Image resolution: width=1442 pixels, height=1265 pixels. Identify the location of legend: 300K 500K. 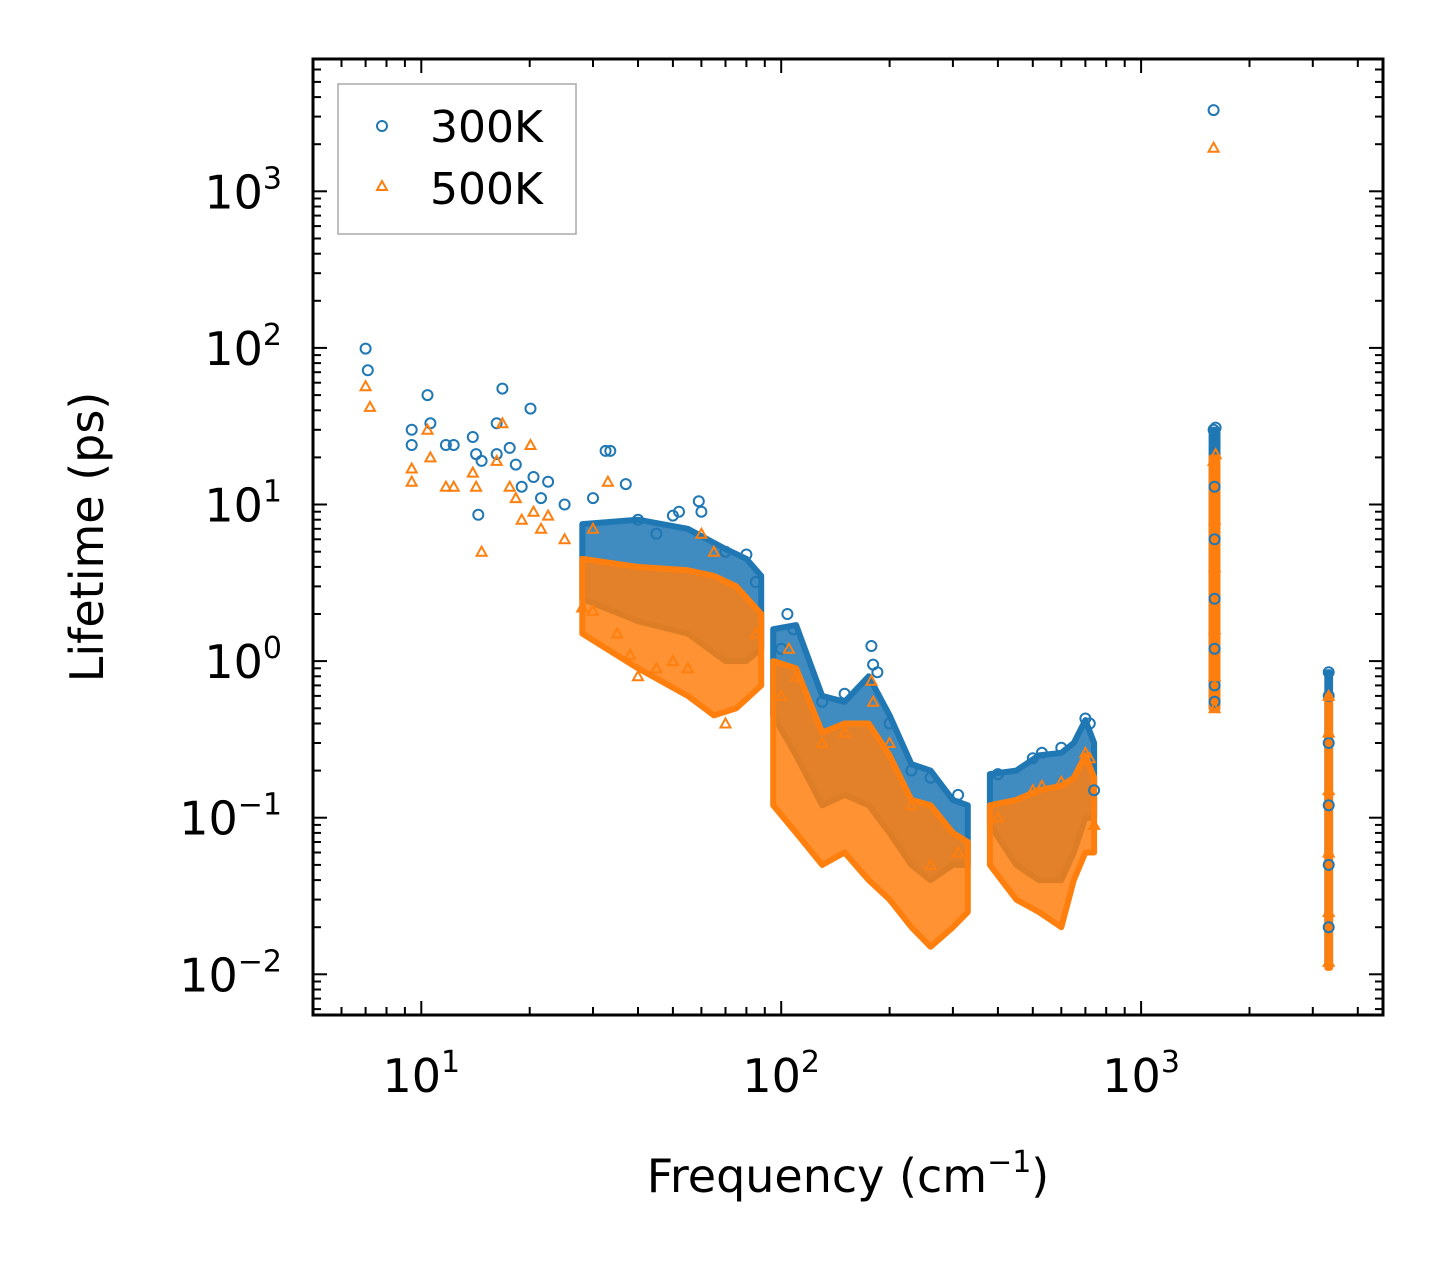
(457, 159).